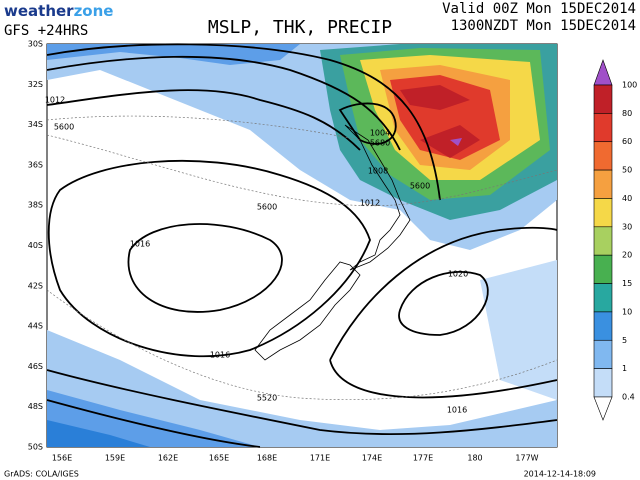 This screenshot has height=480, width=640. Describe the element at coordinates (474, 458) in the screenshot. I see `lon-label: 180` at that location.